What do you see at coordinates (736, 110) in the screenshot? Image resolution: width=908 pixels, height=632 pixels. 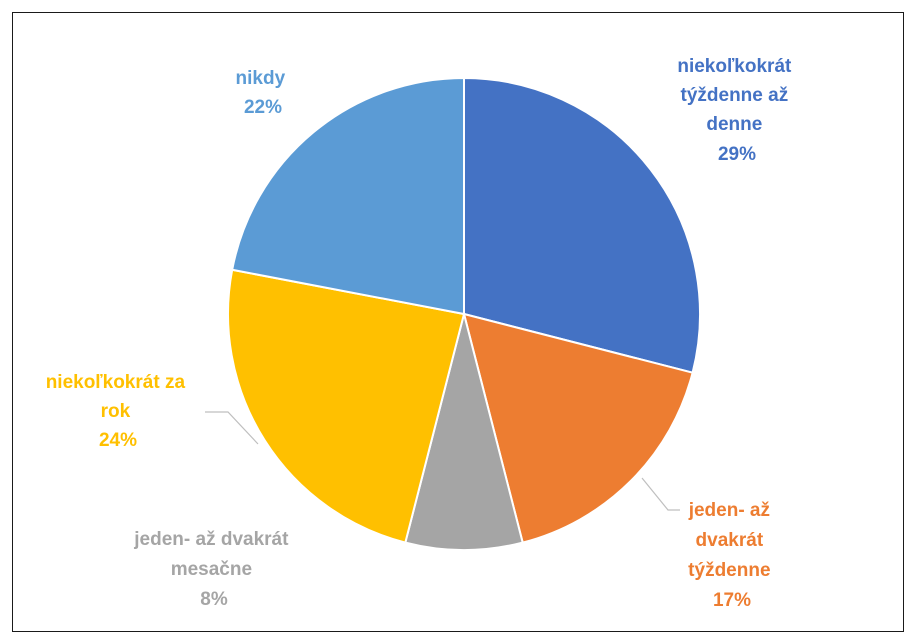 I see `slice-label-0: niekoľkokrát týždenne až denne 29%` at bounding box center [736, 110].